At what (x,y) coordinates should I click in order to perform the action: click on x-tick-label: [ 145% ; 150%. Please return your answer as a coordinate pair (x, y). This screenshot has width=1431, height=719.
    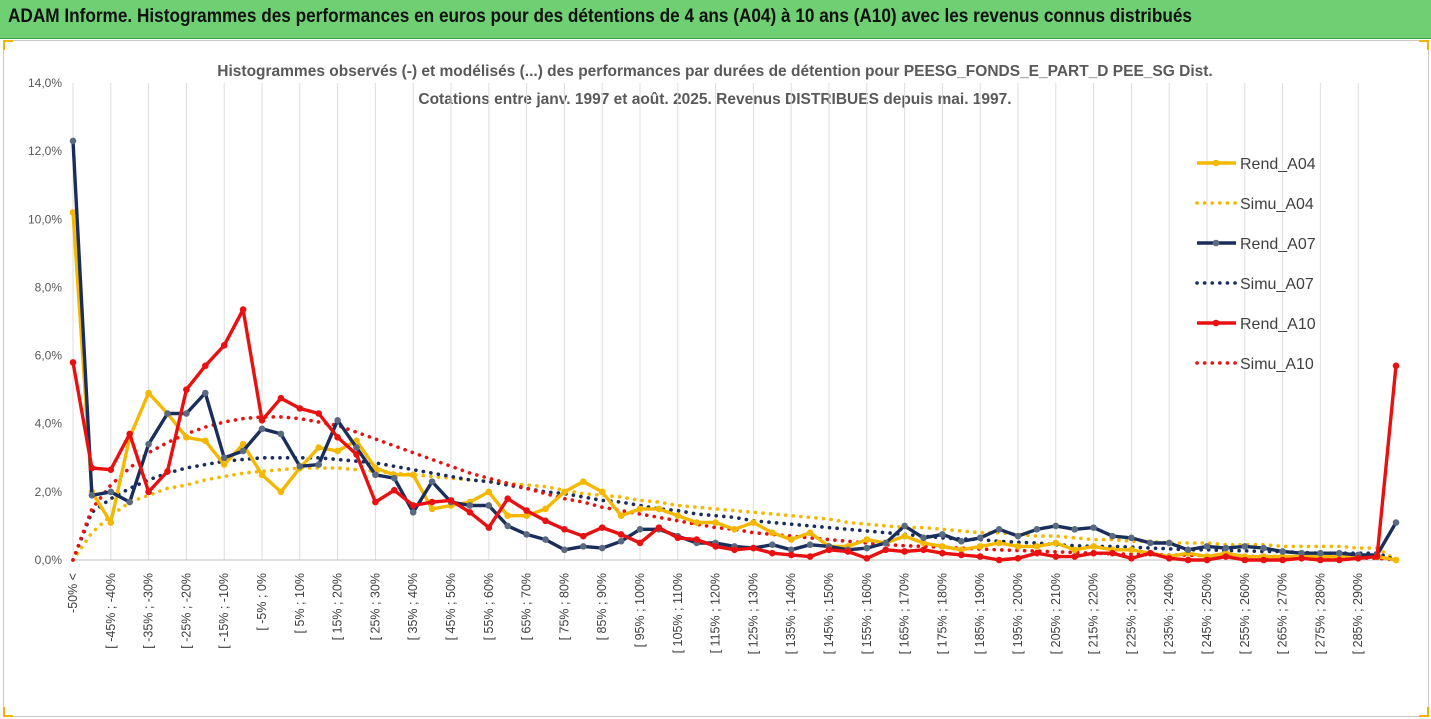
    Looking at the image, I should click on (829, 613).